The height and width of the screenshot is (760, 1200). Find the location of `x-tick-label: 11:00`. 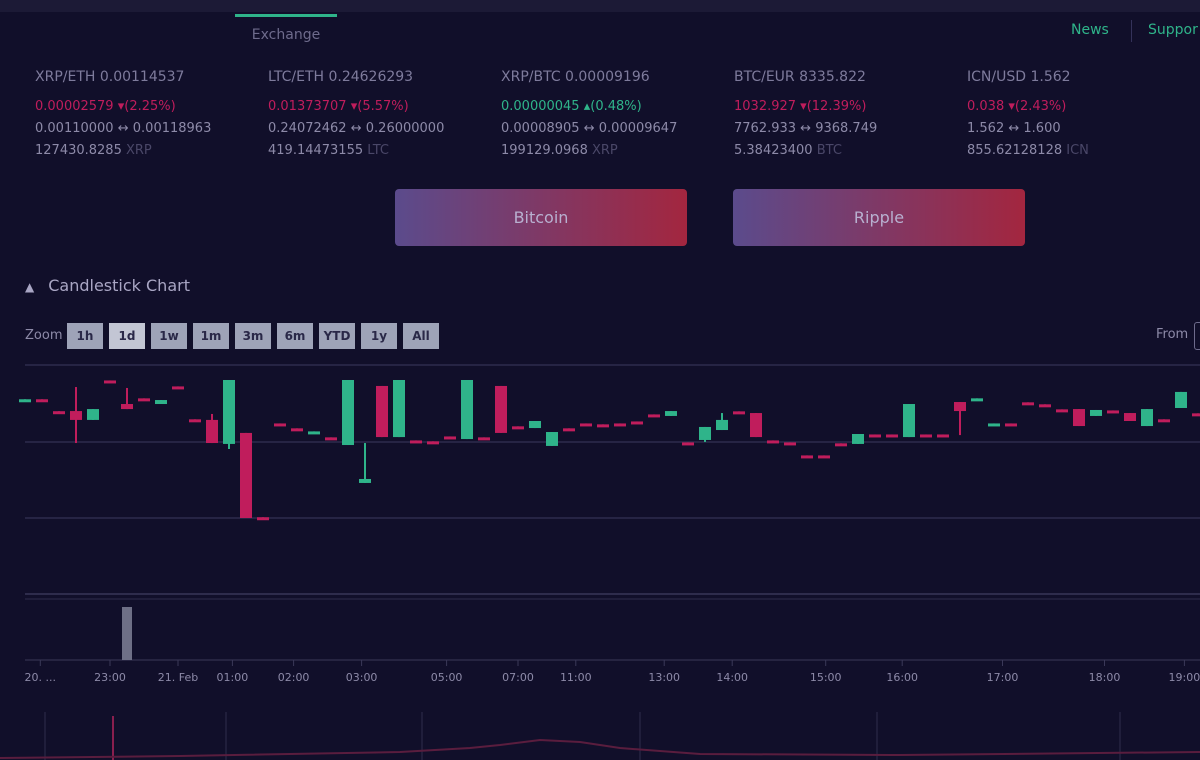

x-tick-label: 11:00 is located at coordinates (576, 677).